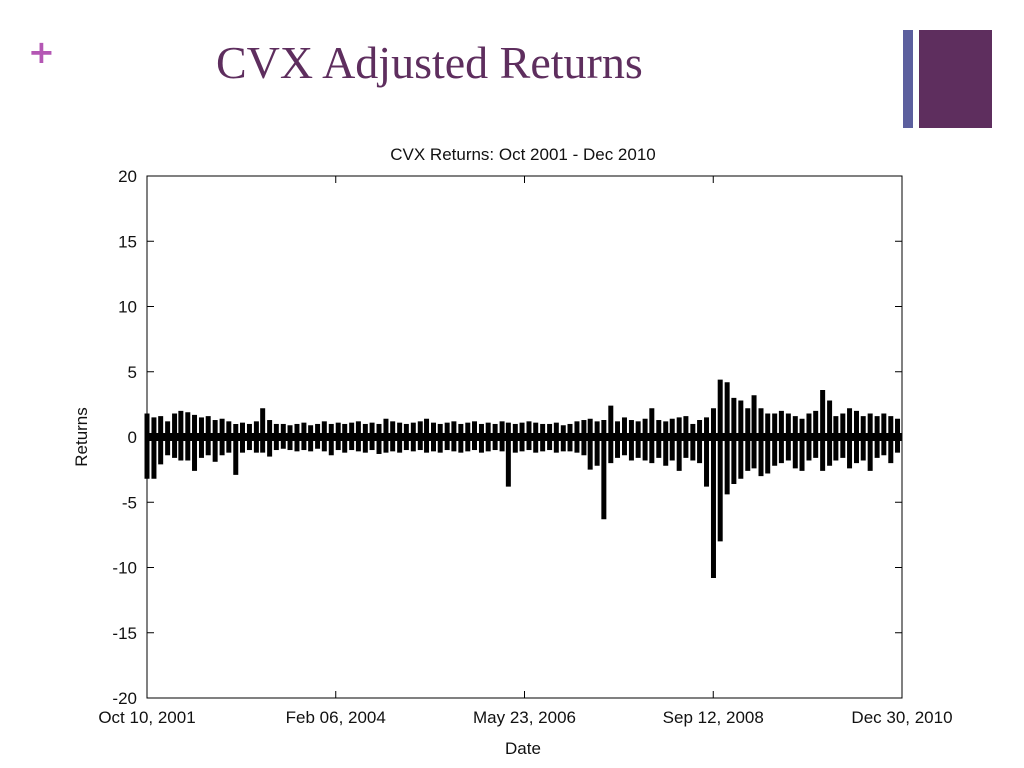 This screenshot has height=768, width=1024. What do you see at coordinates (127, 241) in the screenshot?
I see `y-tick-label: 15` at bounding box center [127, 241].